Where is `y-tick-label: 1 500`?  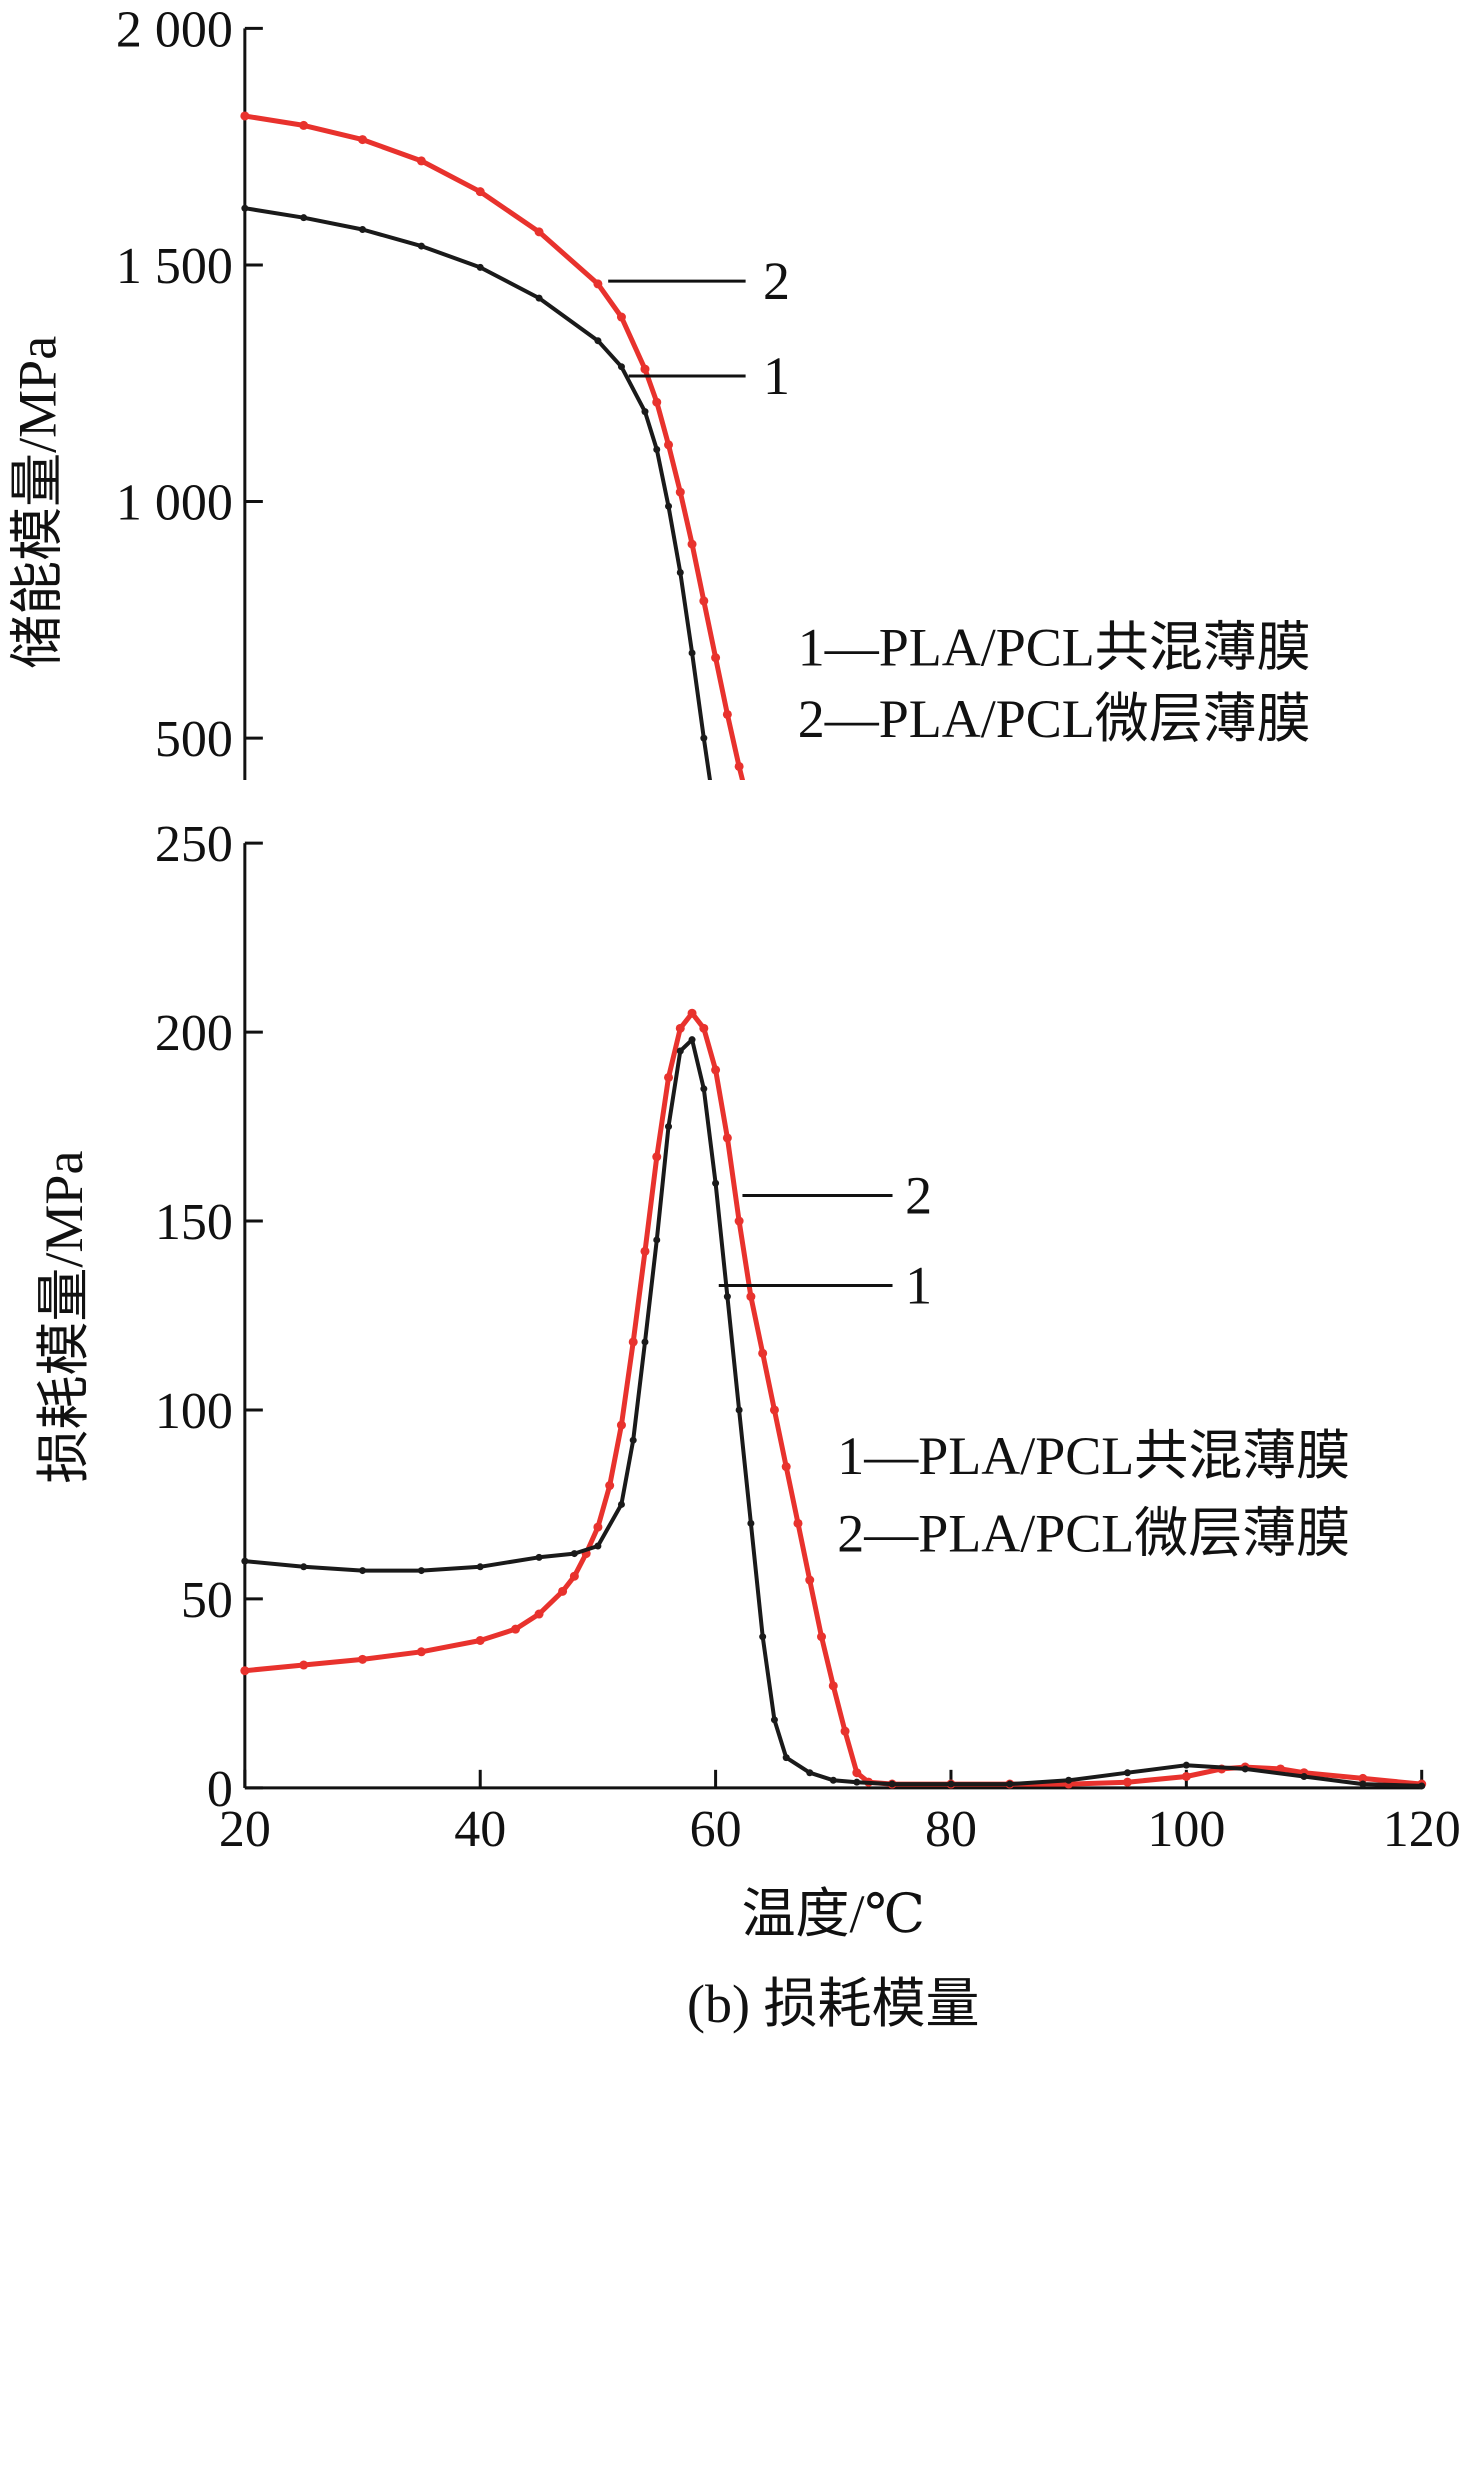 y-tick-label: 1 500 is located at coordinates (174, 266).